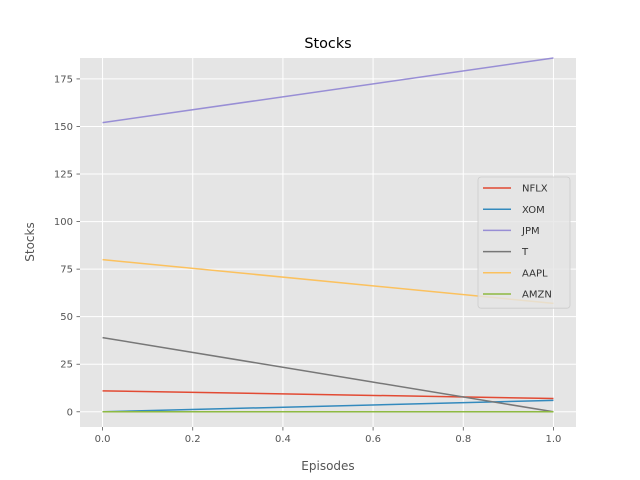 The width and height of the screenshot is (640, 480). I want to click on series-line-t, so click(328, 374).